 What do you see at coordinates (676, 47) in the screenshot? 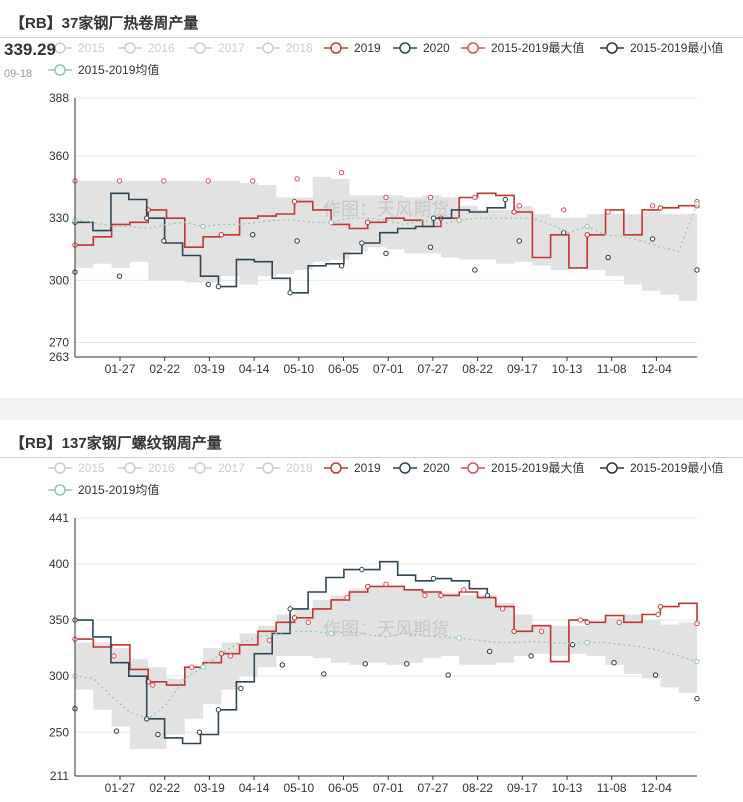
I see `legend-label: 2015-2019最小值` at bounding box center [676, 47].